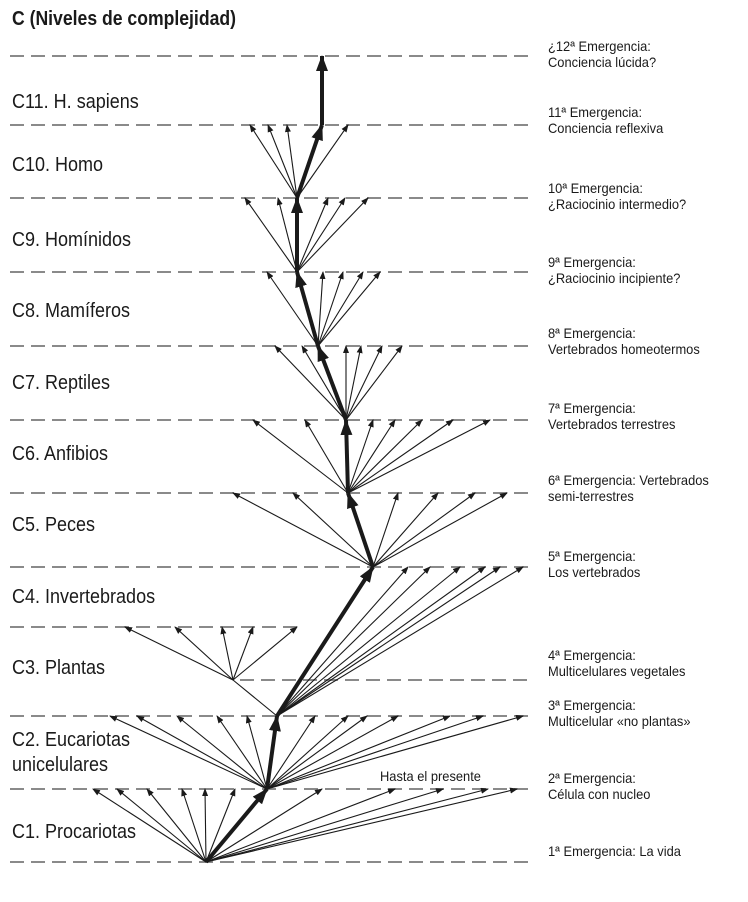 The width and height of the screenshot is (748, 902). Describe the element at coordinates (74, 832) in the screenshot. I see `level-label-c1: C1. Procariotas` at that location.